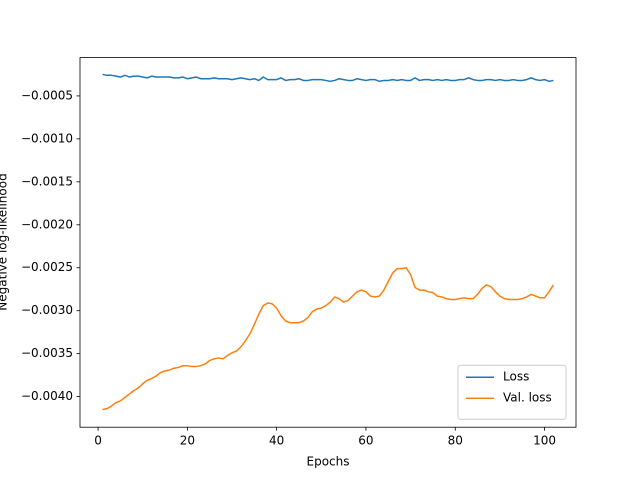  Describe the element at coordinates (455, 441) in the screenshot. I see `x-tick-label: 80` at that location.